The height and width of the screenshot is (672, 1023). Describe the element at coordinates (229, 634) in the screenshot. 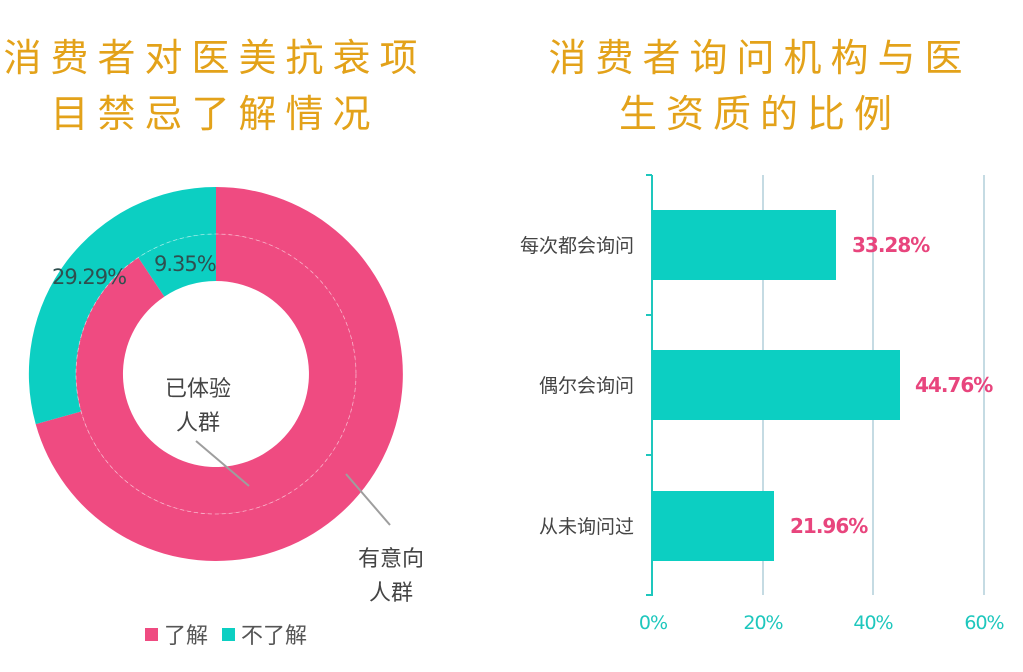

I see `legend-swatch-teal` at that location.